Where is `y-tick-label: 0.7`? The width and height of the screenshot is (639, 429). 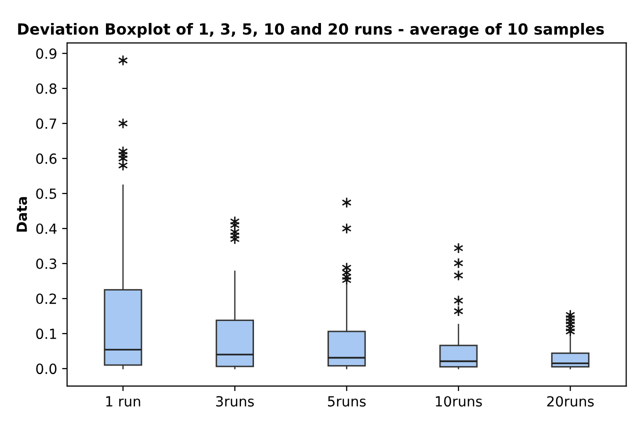 y-tick-label: 0.7 is located at coordinates (46, 123).